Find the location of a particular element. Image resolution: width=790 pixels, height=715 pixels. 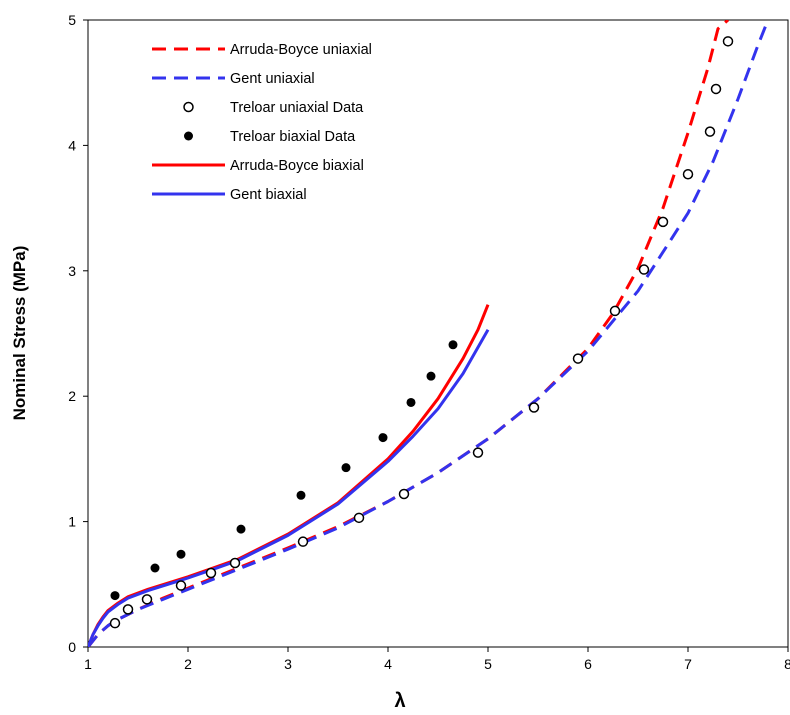

y-tick-label: 3 is located at coordinates (72, 271).